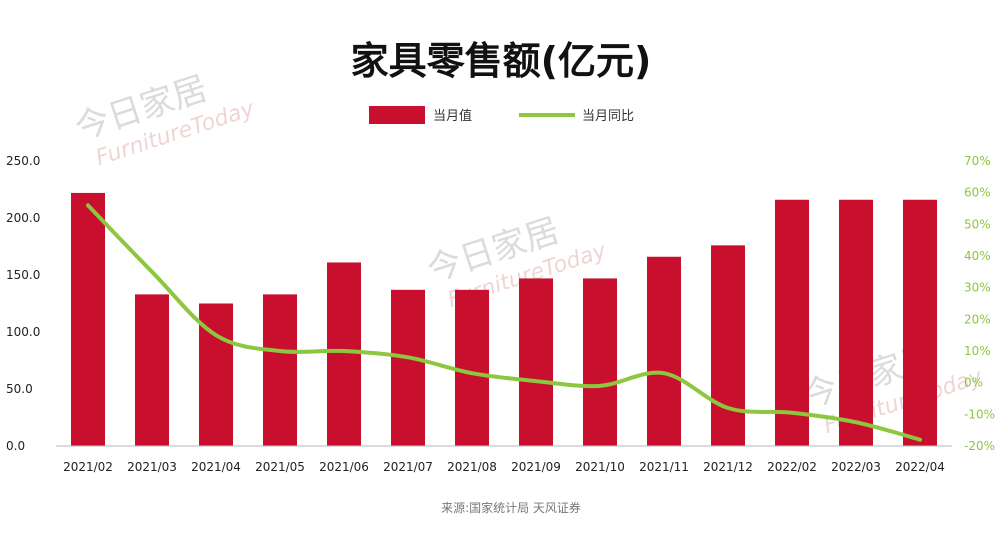 The height and width of the screenshot is (549, 1002). Describe the element at coordinates (344, 467) in the screenshot. I see `x-tick-label: 2021/06` at that location.